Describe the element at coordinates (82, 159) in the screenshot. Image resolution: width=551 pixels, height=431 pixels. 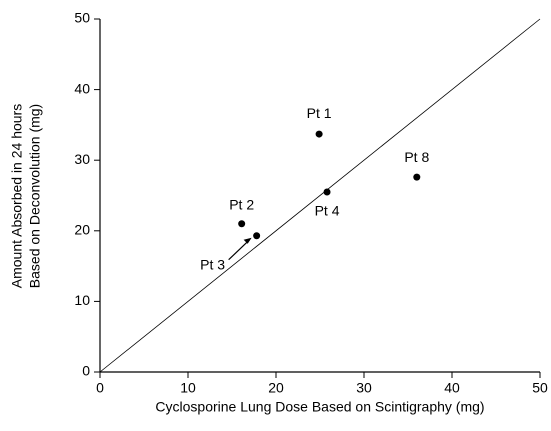
I see `y-tick-label: 30` at that location.